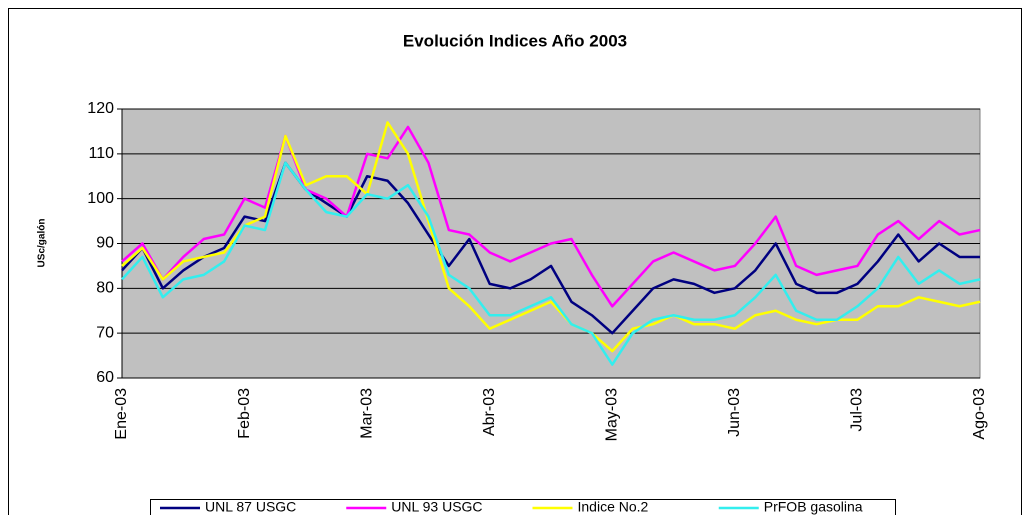 This screenshot has height=515, width=1030. Describe the element at coordinates (515, 40) in the screenshot. I see `chart-title: Evolución Indices Año 2003` at that location.